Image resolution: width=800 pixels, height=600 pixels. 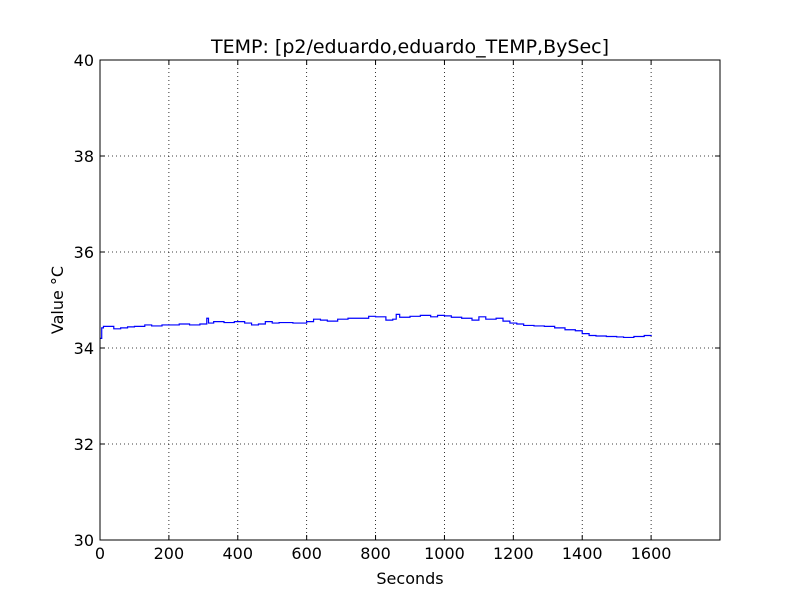 I want to click on series-layer, so click(x=376, y=326).